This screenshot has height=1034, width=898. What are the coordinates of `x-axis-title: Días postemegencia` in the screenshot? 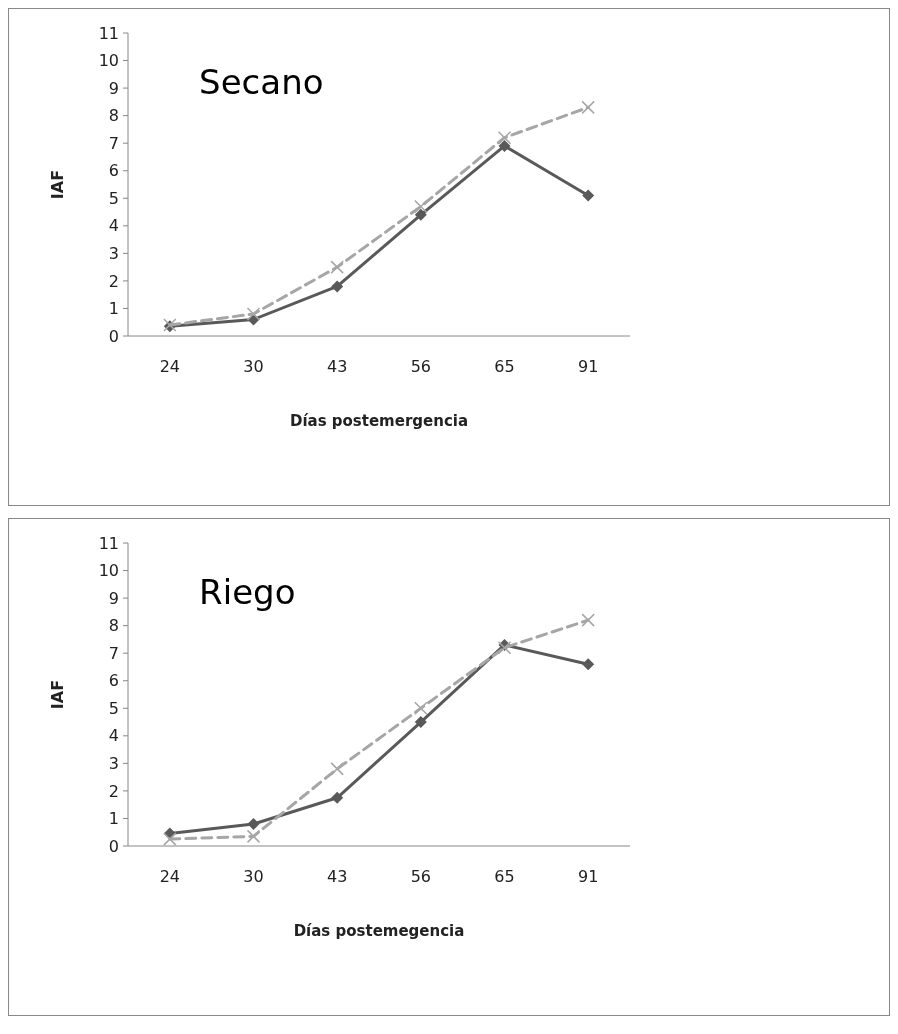 It's located at (379, 931).